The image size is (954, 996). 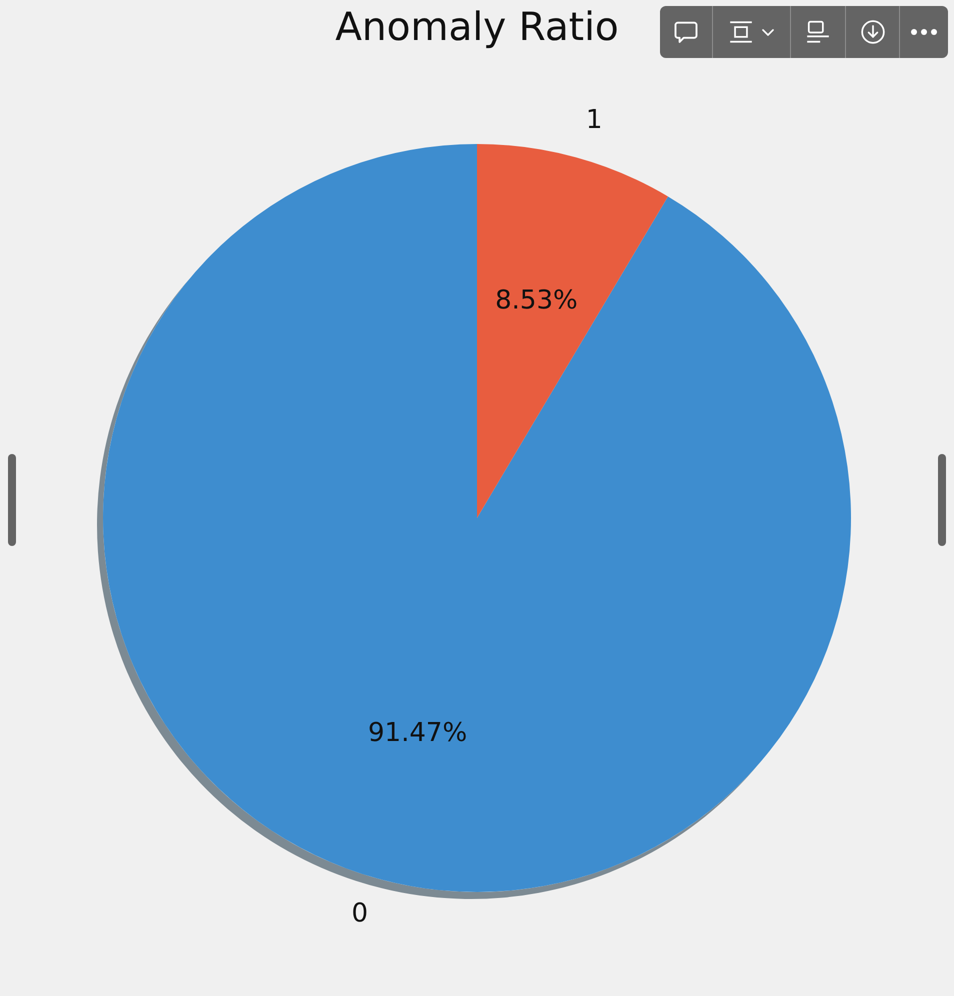 What do you see at coordinates (360, 913) in the screenshot?
I see `slice-label: 0` at bounding box center [360, 913].